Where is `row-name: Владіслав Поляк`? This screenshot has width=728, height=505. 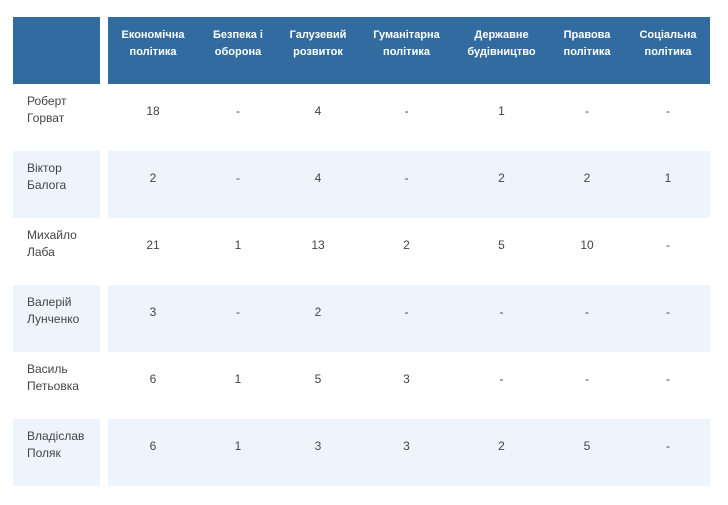
row-name: Владіслав Поляк is located at coordinates (56, 452).